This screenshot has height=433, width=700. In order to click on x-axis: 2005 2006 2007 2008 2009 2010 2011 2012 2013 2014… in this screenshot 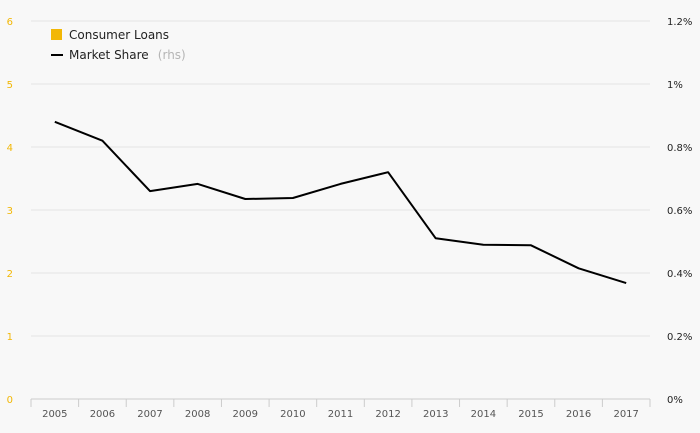, I will do `click(340, 409)`.